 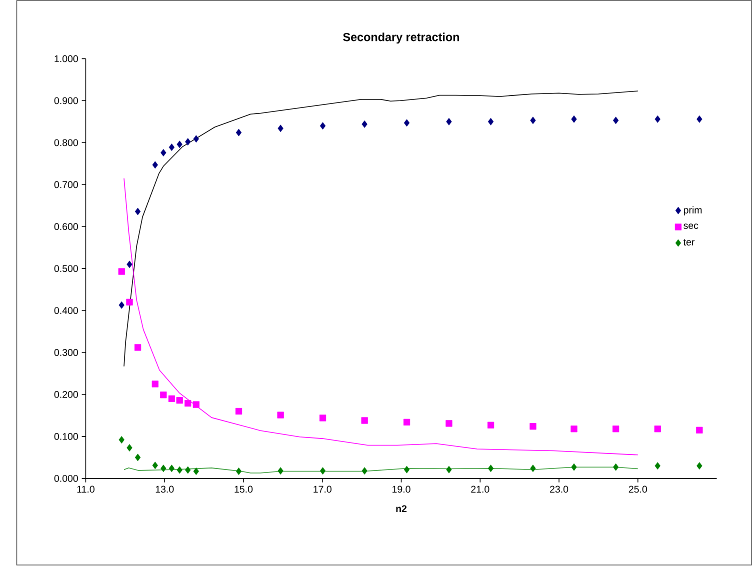 I want to click on chart-title: Secondary retraction, so click(x=401, y=38).